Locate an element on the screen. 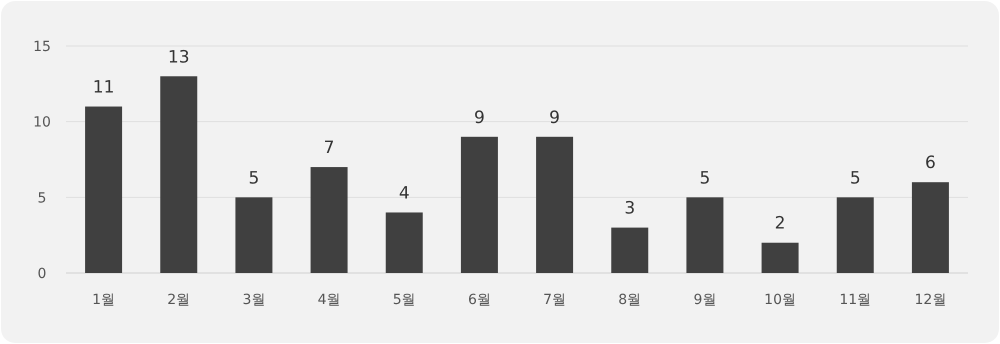 The height and width of the screenshot is (344, 1000). data-label: 11 is located at coordinates (103, 88).